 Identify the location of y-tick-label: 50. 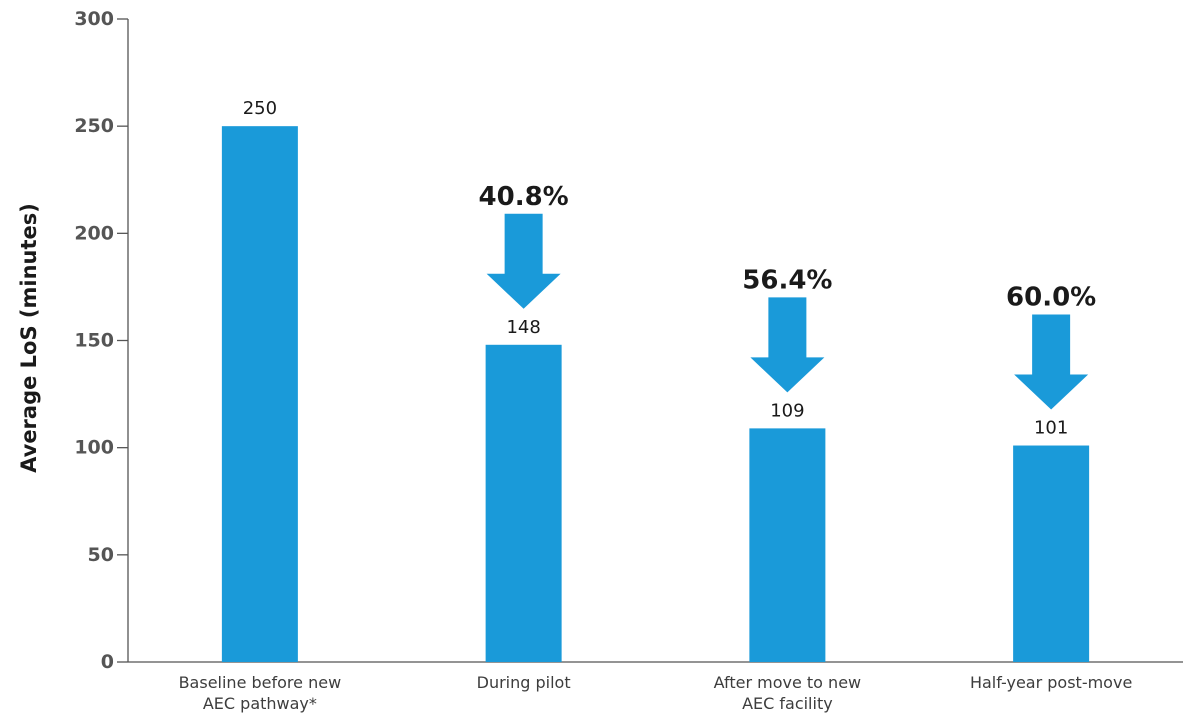
(101, 555).